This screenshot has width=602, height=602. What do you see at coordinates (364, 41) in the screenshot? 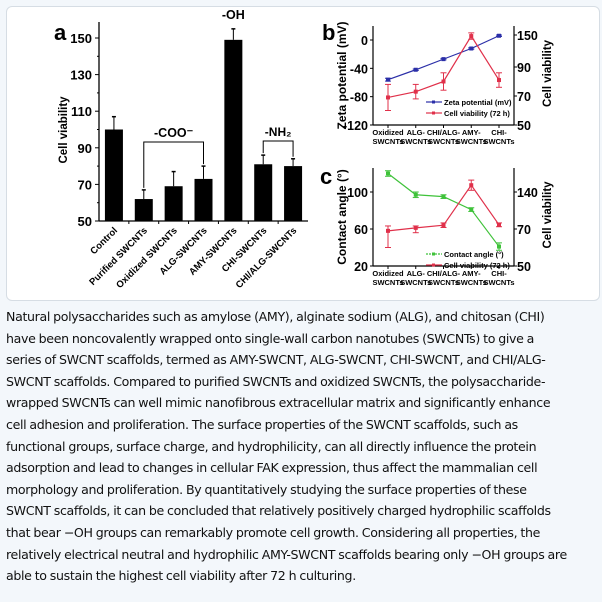
I see `left-y-tick-label: 0` at bounding box center [364, 41].